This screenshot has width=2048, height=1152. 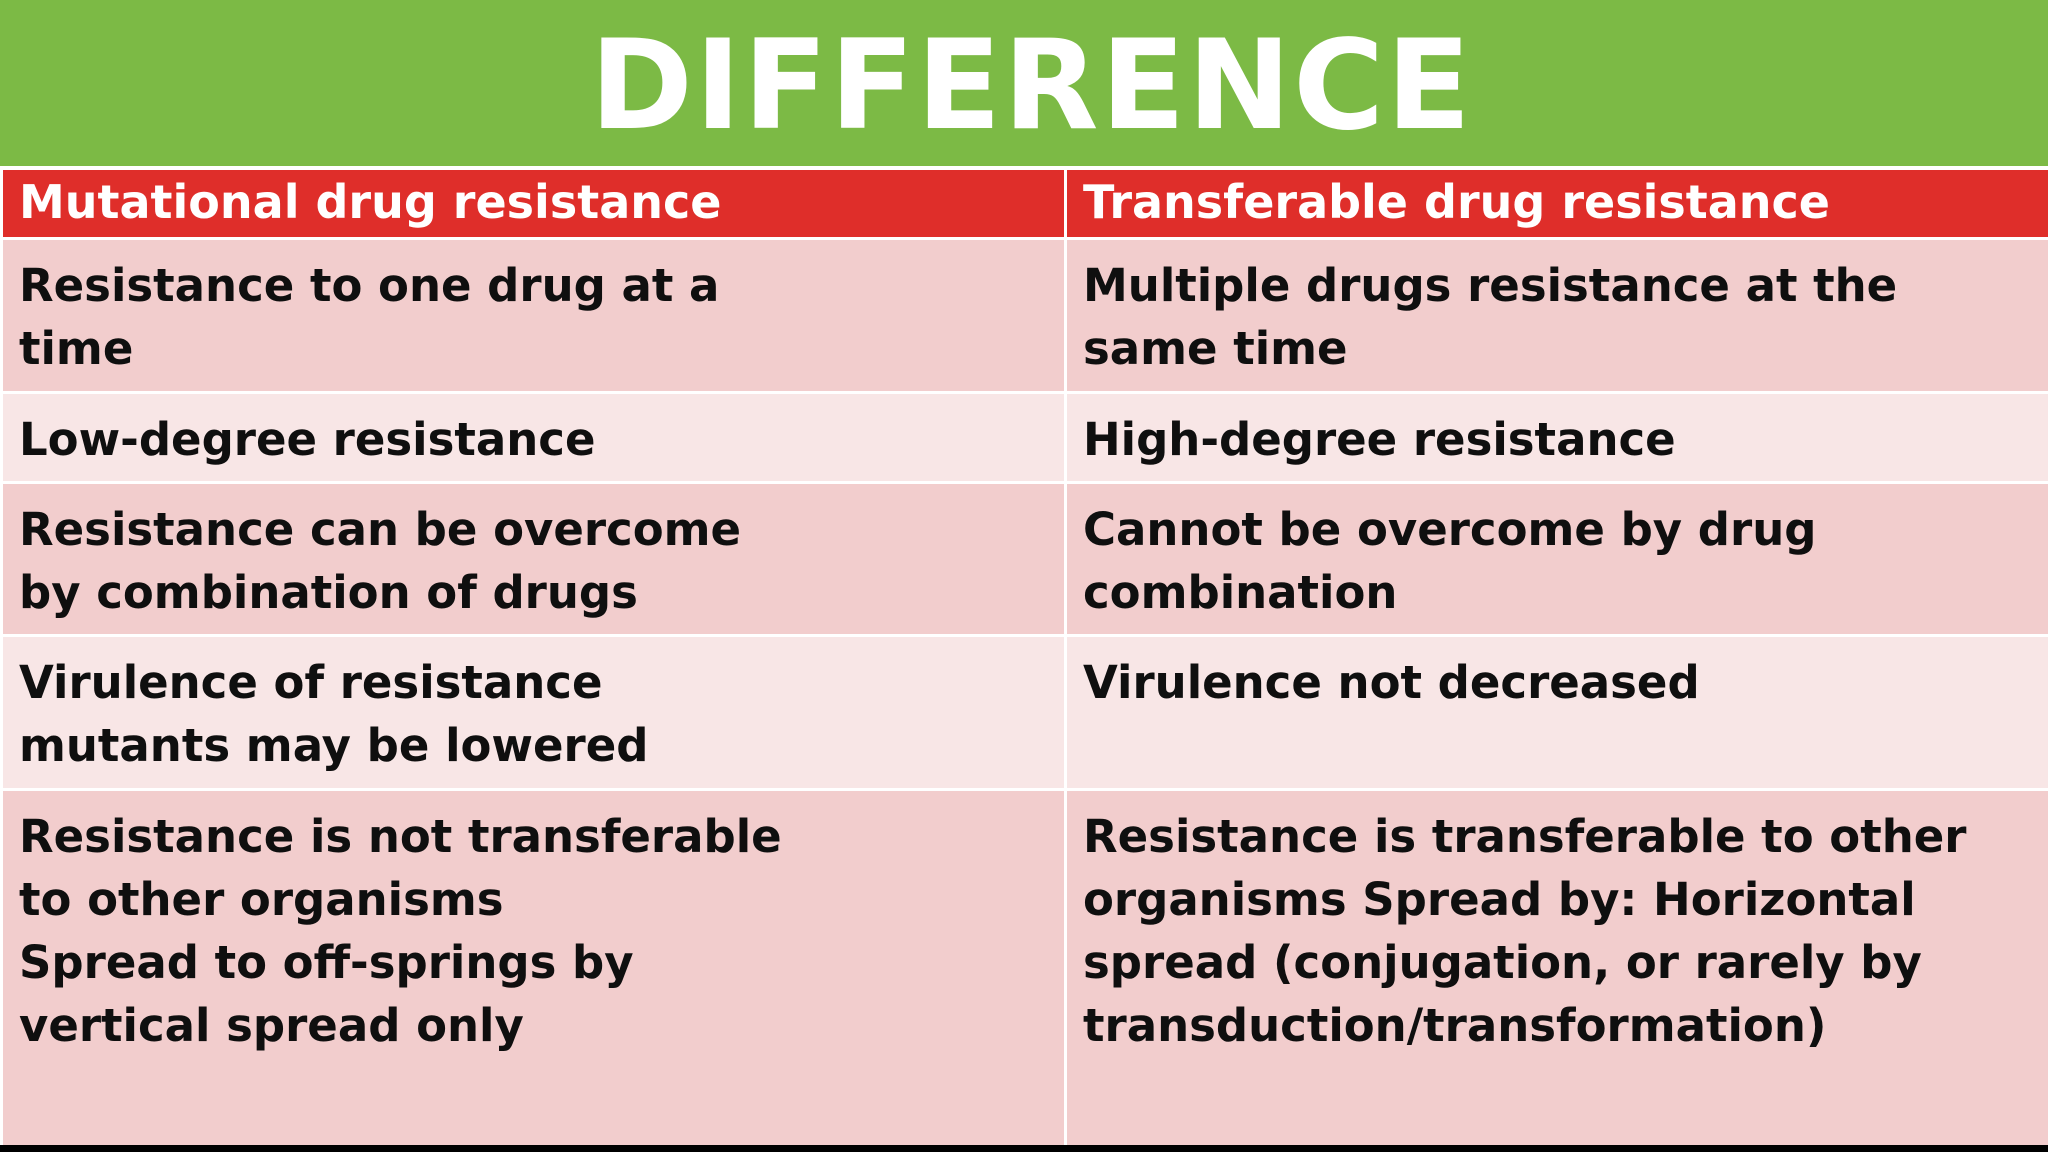 What do you see at coordinates (1450, 561) in the screenshot?
I see `transferable-text: Cannot be overcome by drug combination` at bounding box center [1450, 561].